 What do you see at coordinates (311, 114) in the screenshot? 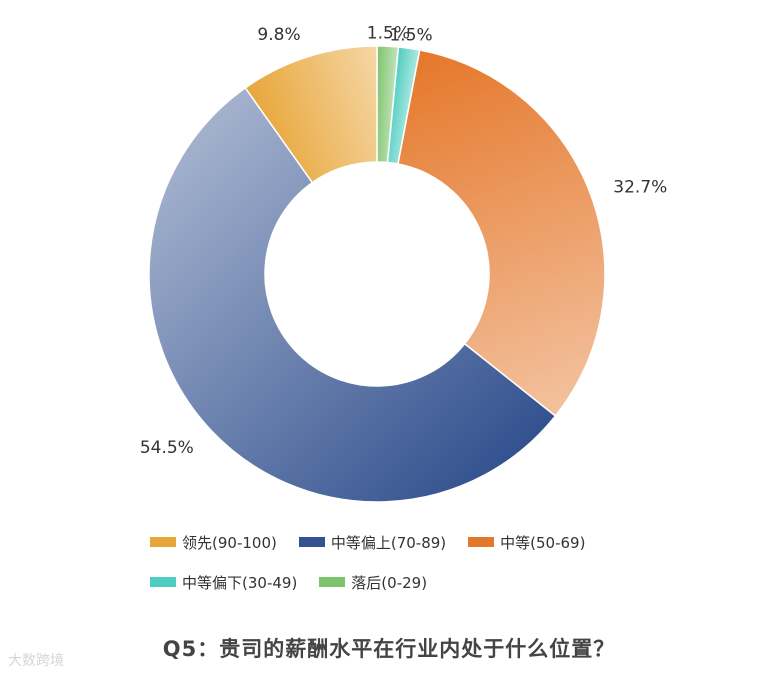
I see `slice-lingxian` at bounding box center [311, 114].